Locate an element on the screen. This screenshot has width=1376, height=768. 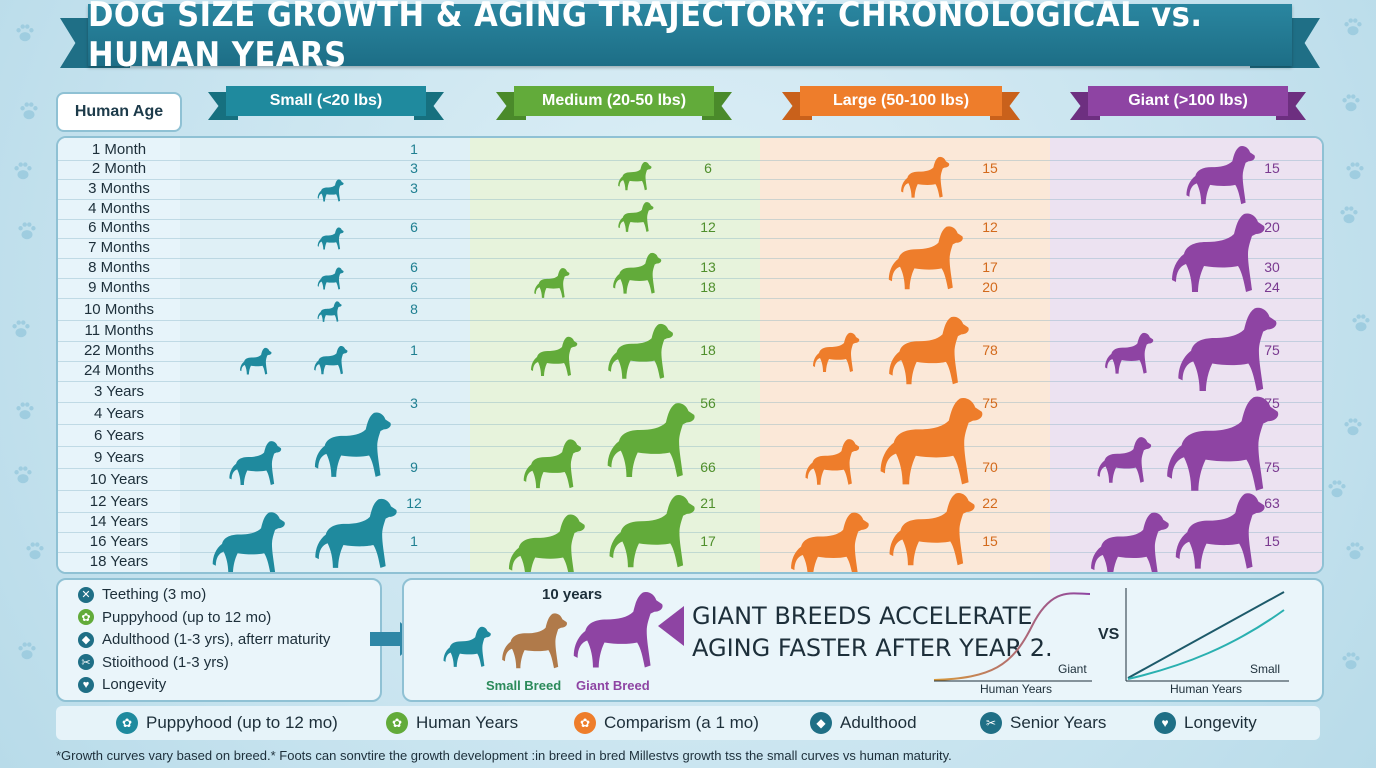
small-dog-icon is located at coordinates (255, 463).